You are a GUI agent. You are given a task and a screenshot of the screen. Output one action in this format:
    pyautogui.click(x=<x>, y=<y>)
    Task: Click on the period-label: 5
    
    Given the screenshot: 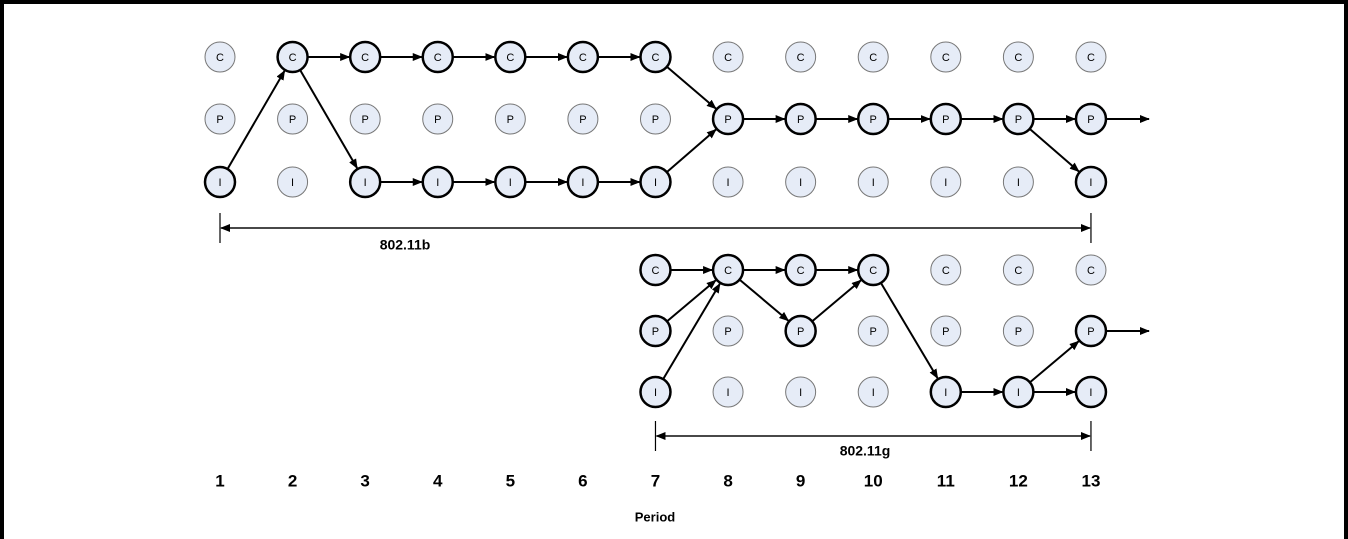 What is the action you would take?
    pyautogui.click(x=510, y=480)
    